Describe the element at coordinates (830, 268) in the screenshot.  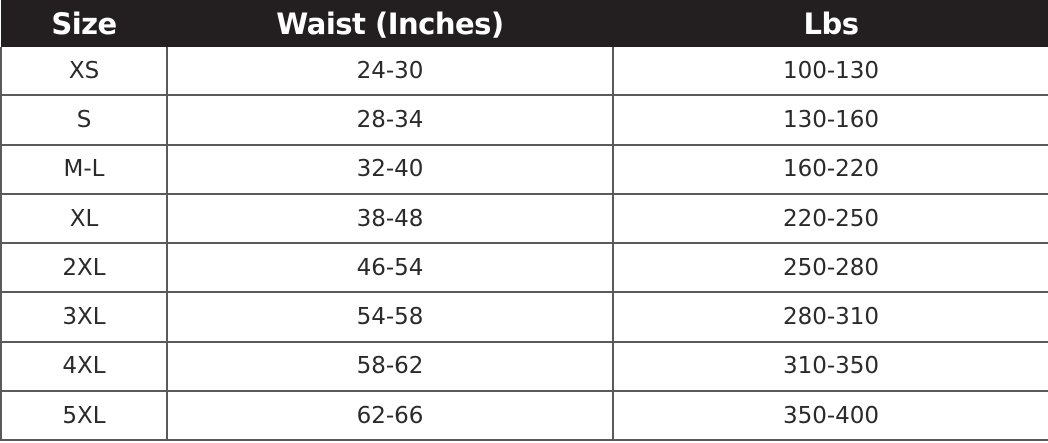
I see `lbs-cell: 250-280` at that location.